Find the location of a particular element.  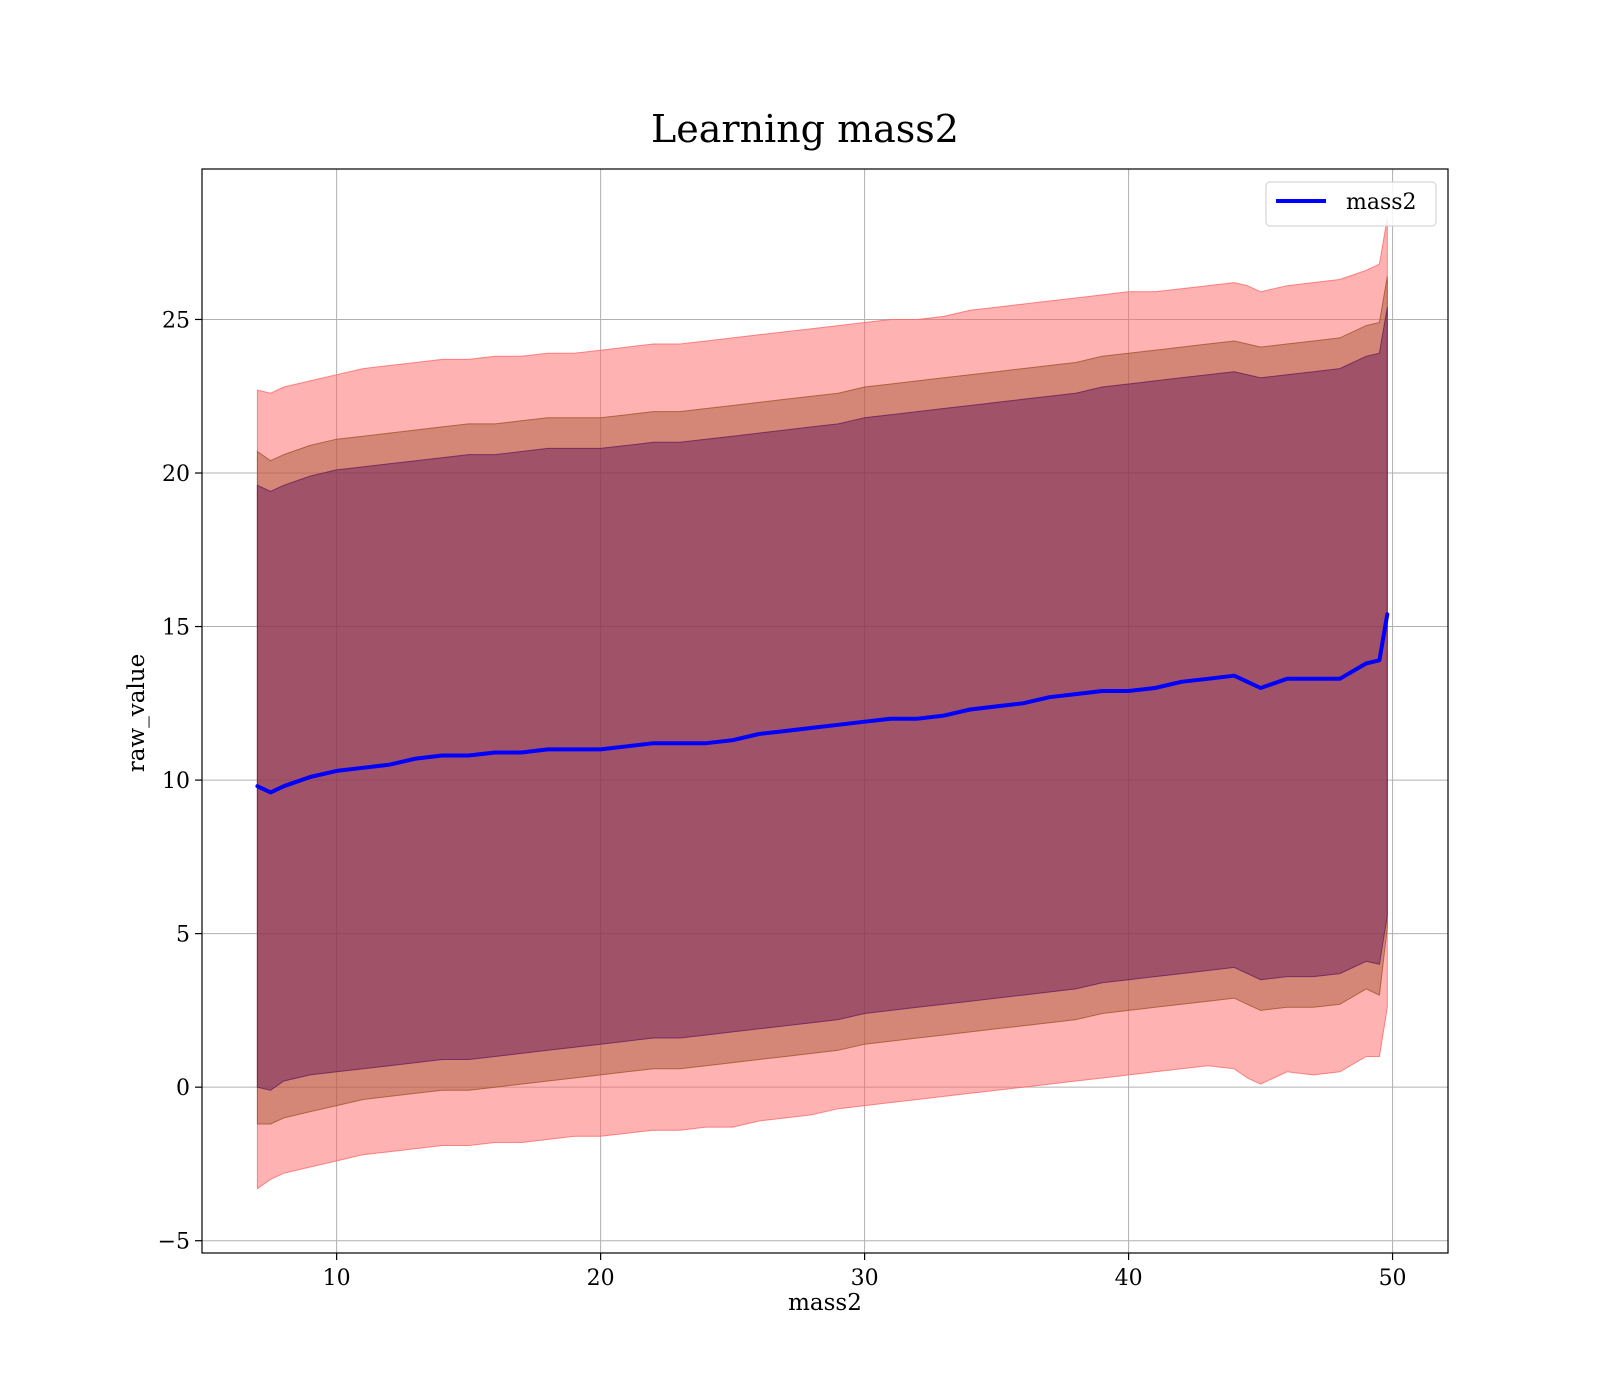

y-tick-label: 15 is located at coordinates (176, 628).